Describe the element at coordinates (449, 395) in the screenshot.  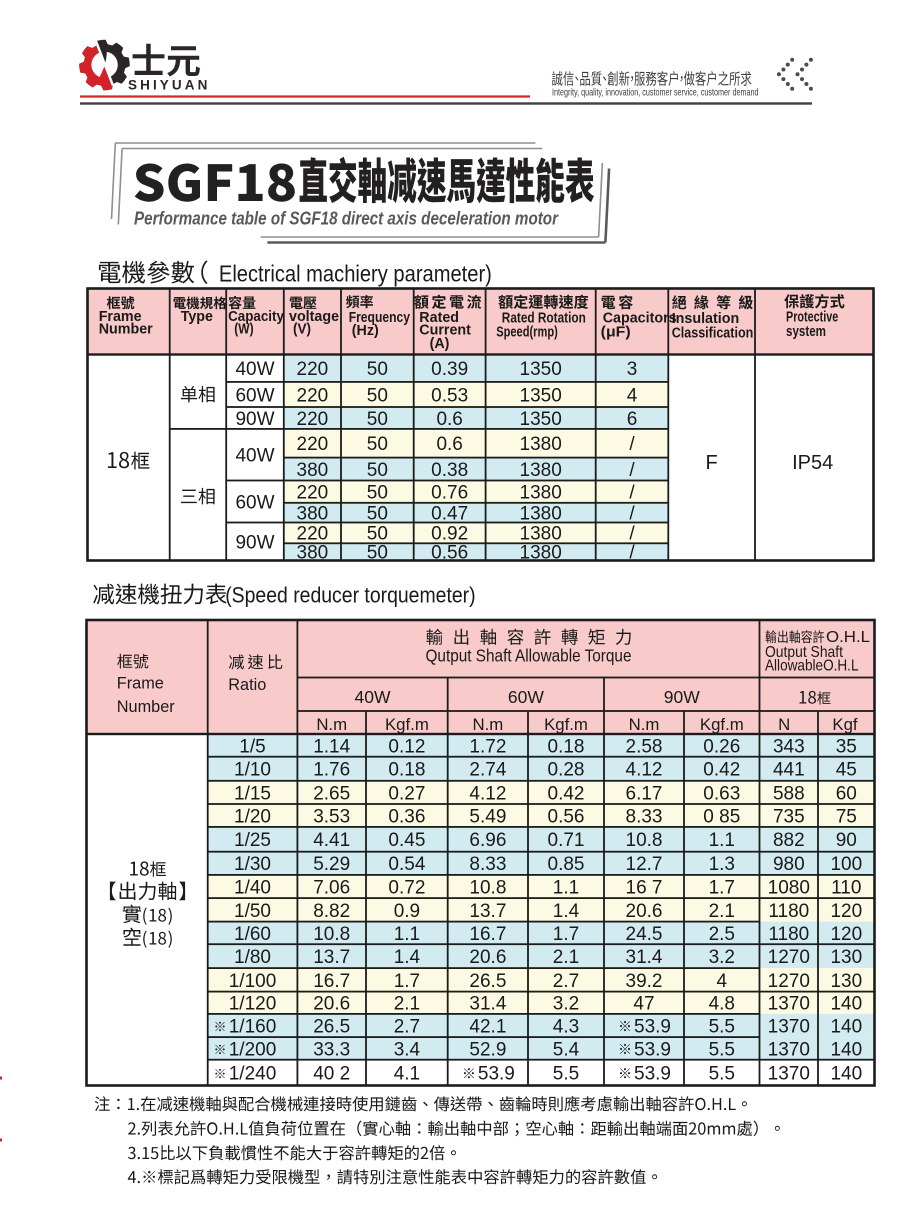
I see `svg-text: 0.53` at that location.